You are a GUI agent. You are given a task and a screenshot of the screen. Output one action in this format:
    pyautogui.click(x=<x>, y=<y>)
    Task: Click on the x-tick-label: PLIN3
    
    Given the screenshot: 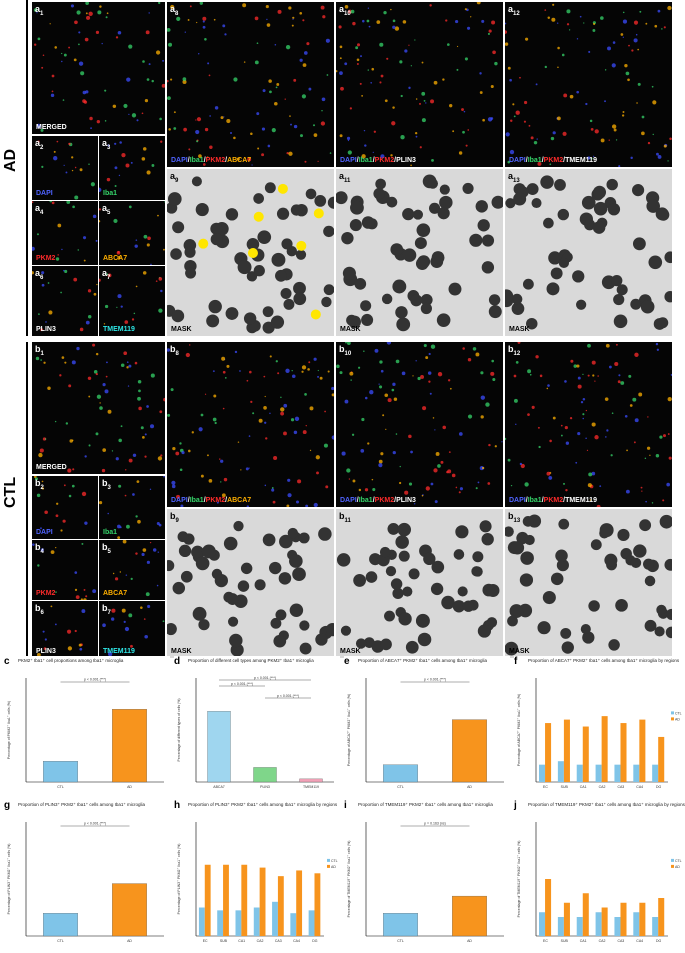 What is the action you would take?
    pyautogui.click(x=265, y=787)
    